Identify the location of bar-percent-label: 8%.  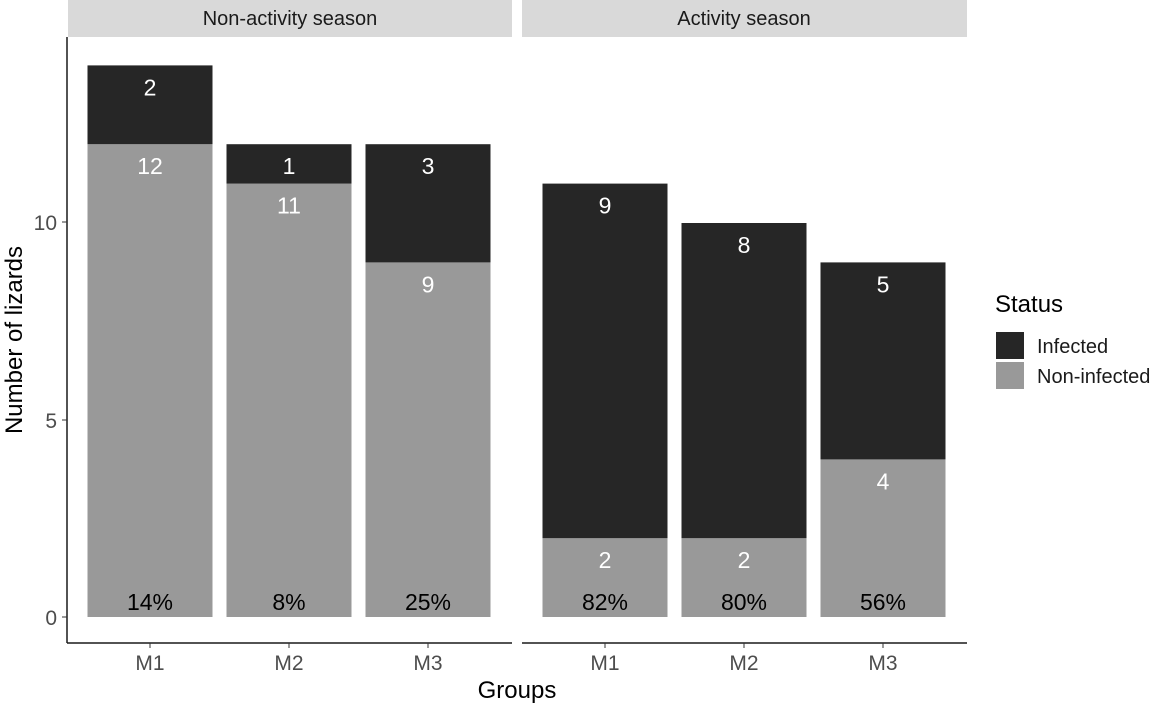
(288, 602).